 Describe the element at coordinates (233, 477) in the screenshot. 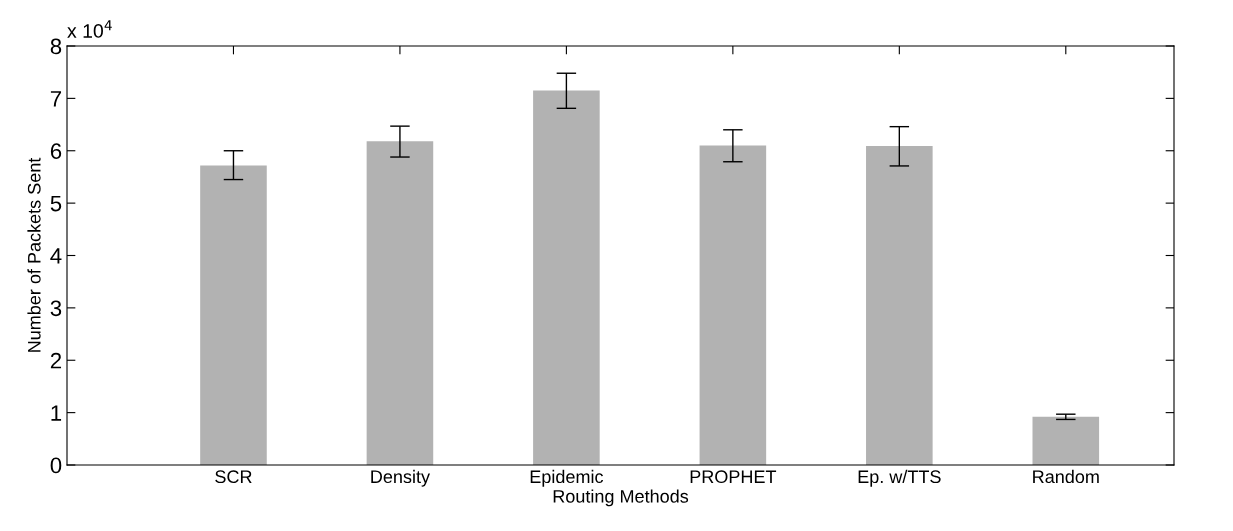

I see `x-tick-label: SCR` at that location.